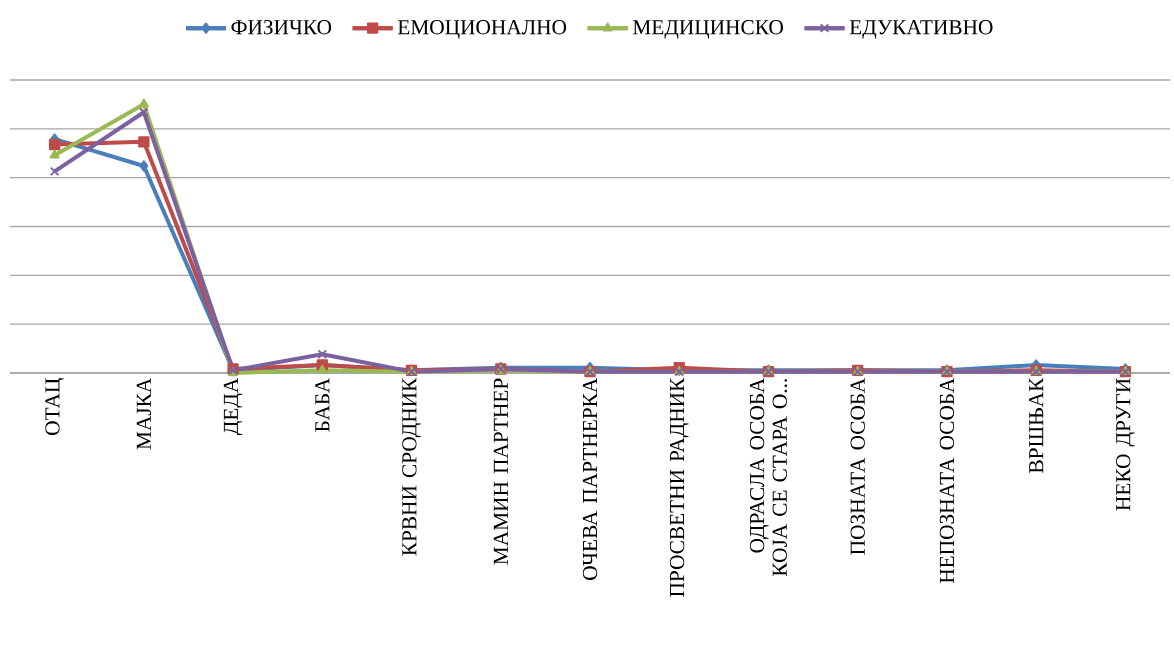 The height and width of the screenshot is (661, 1174). What do you see at coordinates (679, 487) in the screenshot?
I see `x-tick-label: ПРОСВЕТНИ РАДНИК` at bounding box center [679, 487].